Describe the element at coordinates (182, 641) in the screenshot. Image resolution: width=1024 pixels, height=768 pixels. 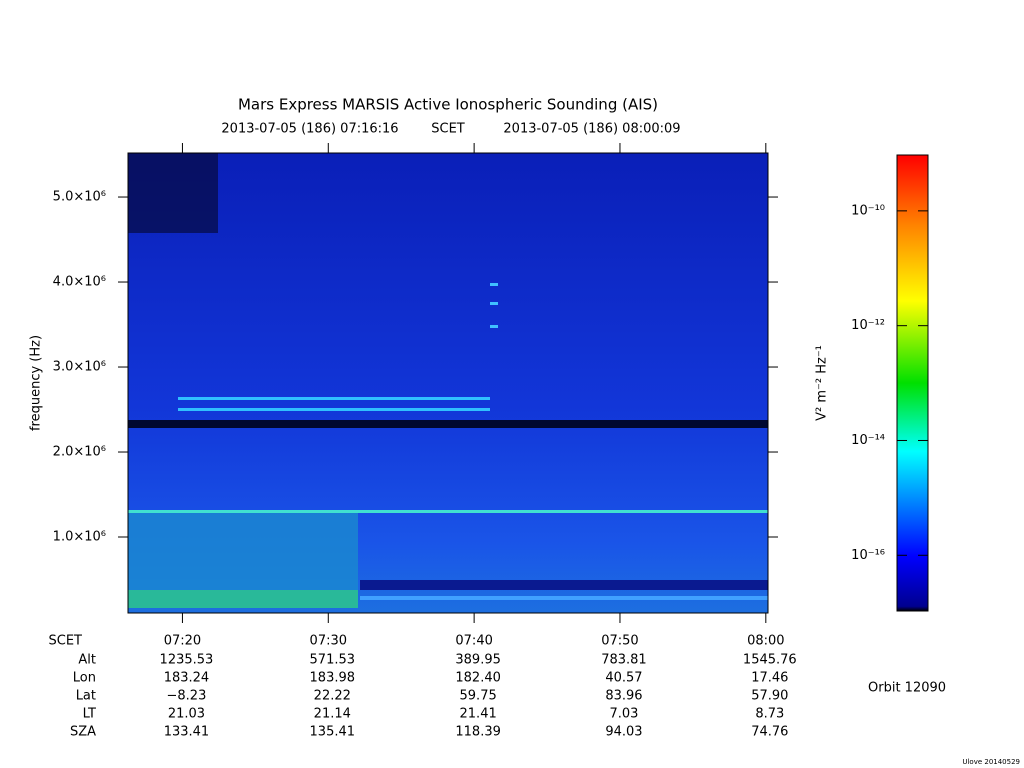
I see `x-tick-label: 07:20` at that location.